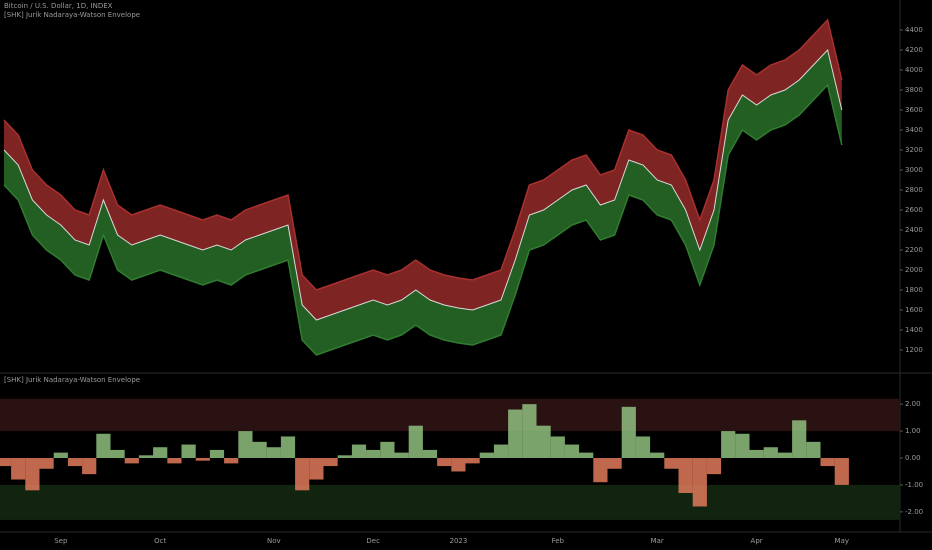 This screenshot has height=550, width=932. What do you see at coordinates (914, 210) in the screenshot?
I see `y-tick-label: 2600` at bounding box center [914, 210].